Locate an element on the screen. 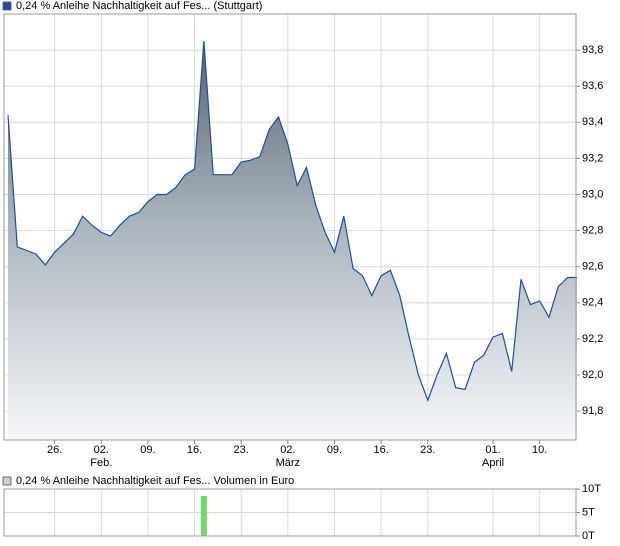  x-tick-label: 01. is located at coordinates (492, 450).